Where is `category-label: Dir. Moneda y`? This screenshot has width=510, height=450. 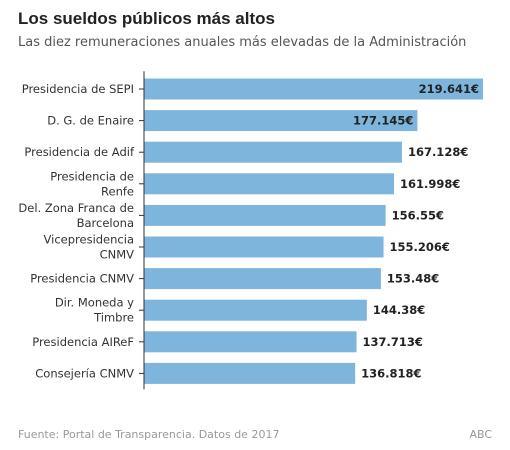
category-label: Dir. Moneda y is located at coordinates (94, 303).